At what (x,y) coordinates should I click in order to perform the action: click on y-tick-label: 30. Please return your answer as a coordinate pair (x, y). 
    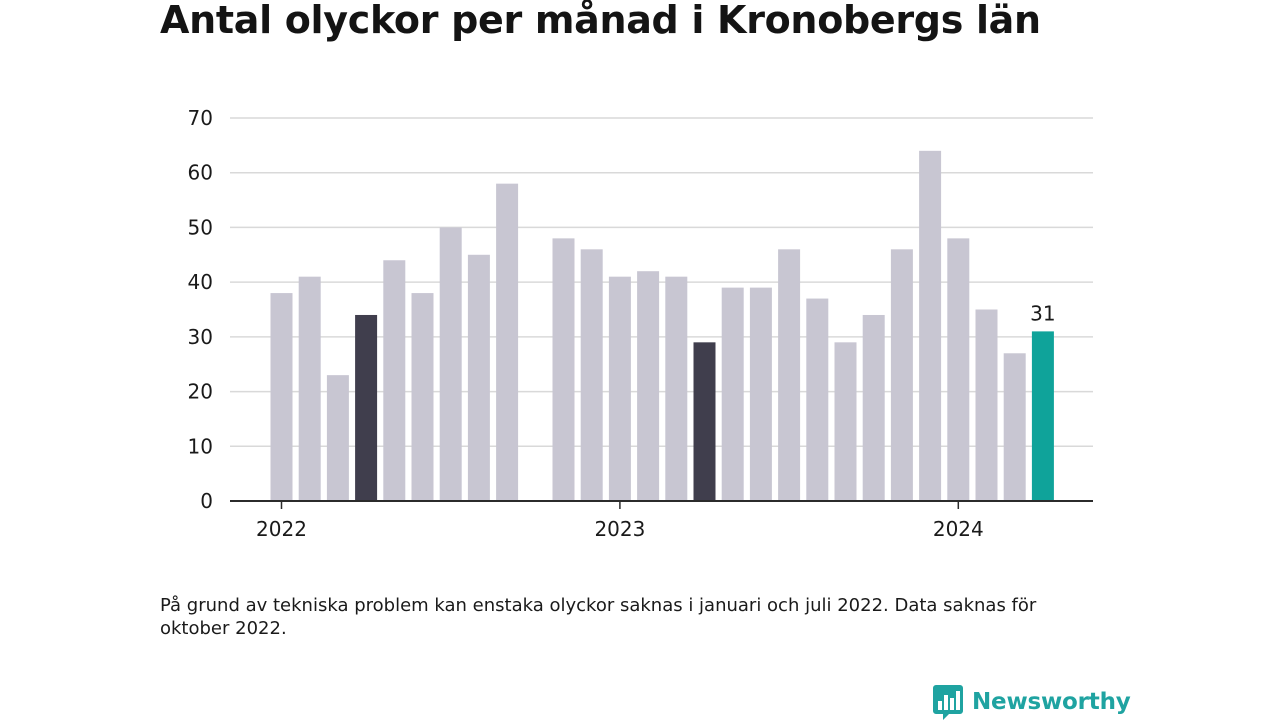
    Looking at the image, I should click on (200, 337).